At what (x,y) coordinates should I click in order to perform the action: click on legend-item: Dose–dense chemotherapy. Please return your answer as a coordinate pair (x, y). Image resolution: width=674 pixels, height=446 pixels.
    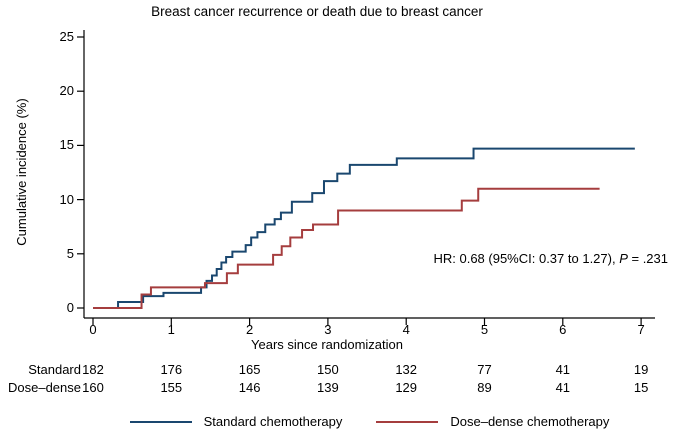
    Looking at the image, I should click on (492, 421).